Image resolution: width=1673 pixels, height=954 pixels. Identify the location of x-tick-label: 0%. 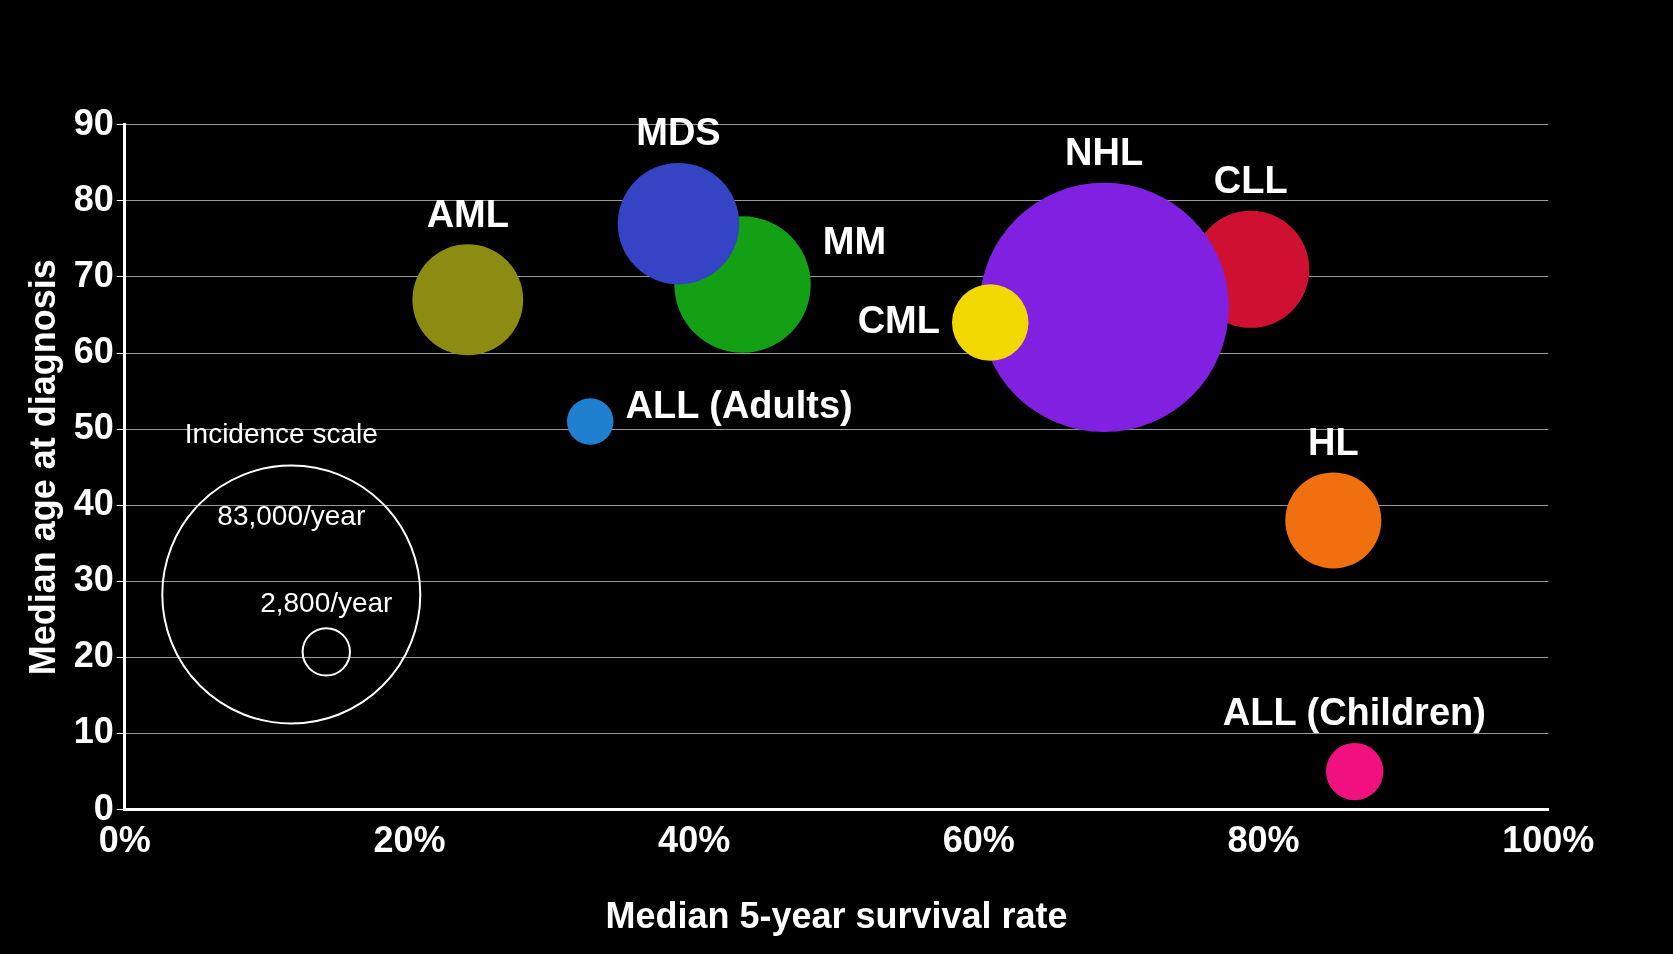
(124, 840).